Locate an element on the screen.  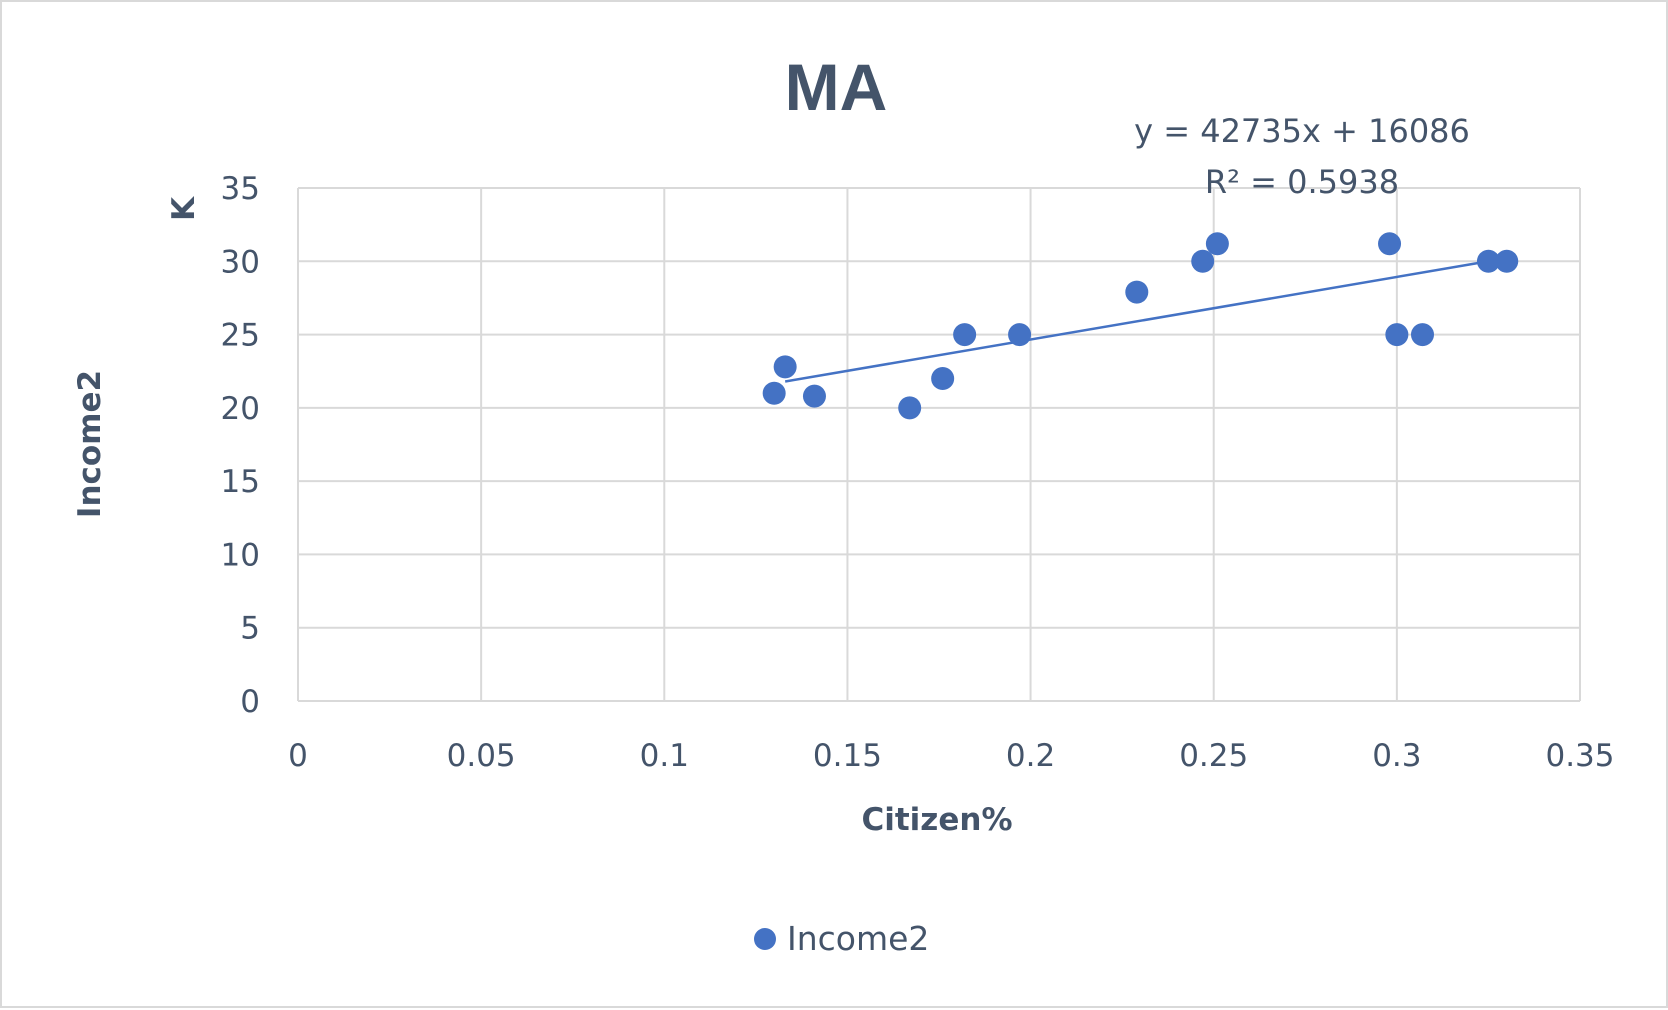
y-tick-label: 25 is located at coordinates (240, 336).